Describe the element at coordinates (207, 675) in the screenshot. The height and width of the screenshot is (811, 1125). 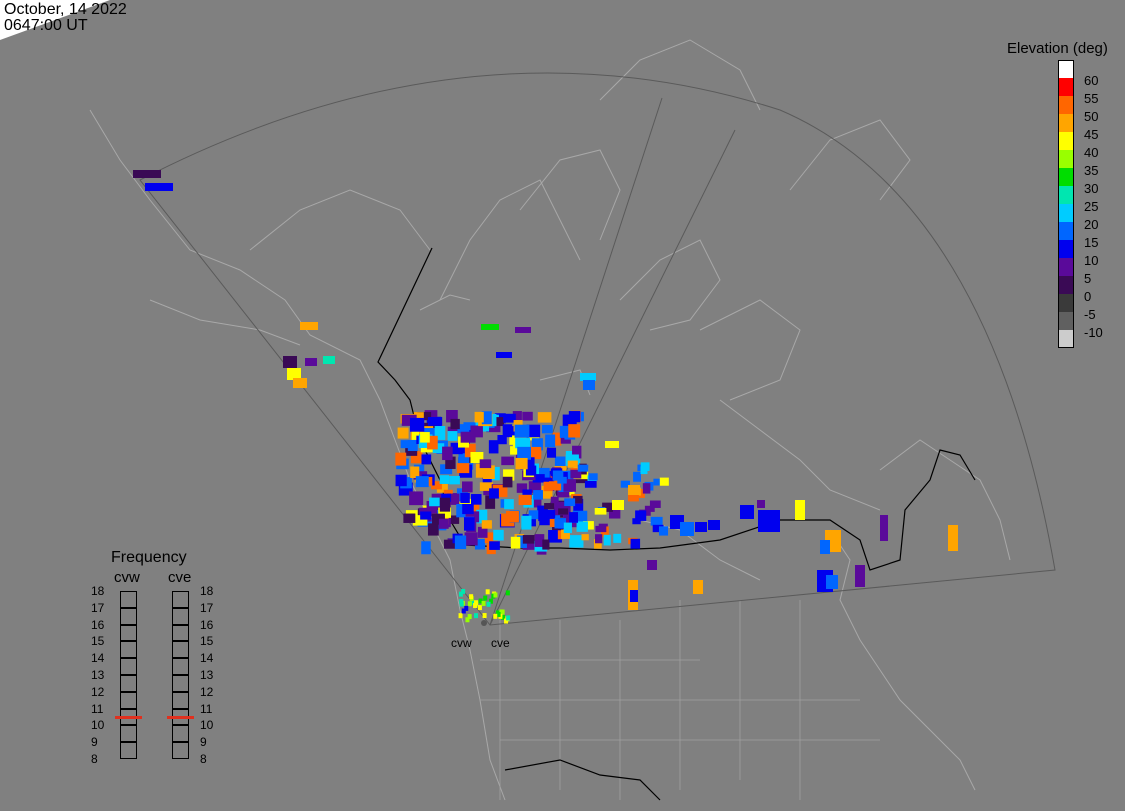
I see `frequency-scale-right: 13` at that location.